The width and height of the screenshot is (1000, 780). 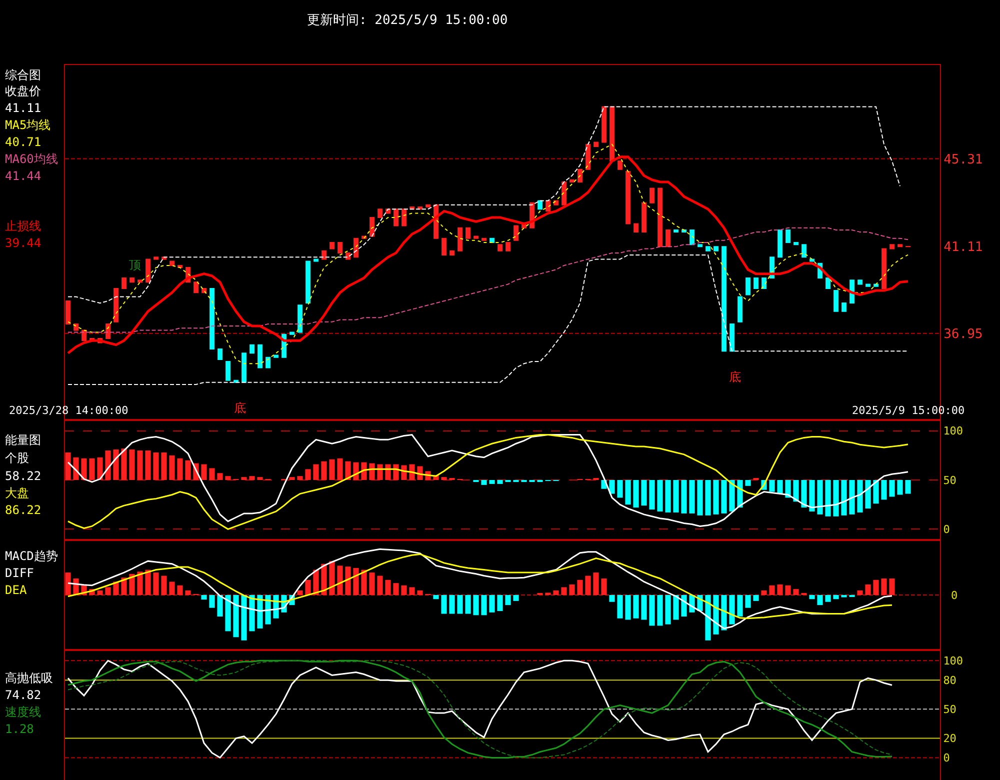 I want to click on text: 58.22, so click(x=23, y=476).